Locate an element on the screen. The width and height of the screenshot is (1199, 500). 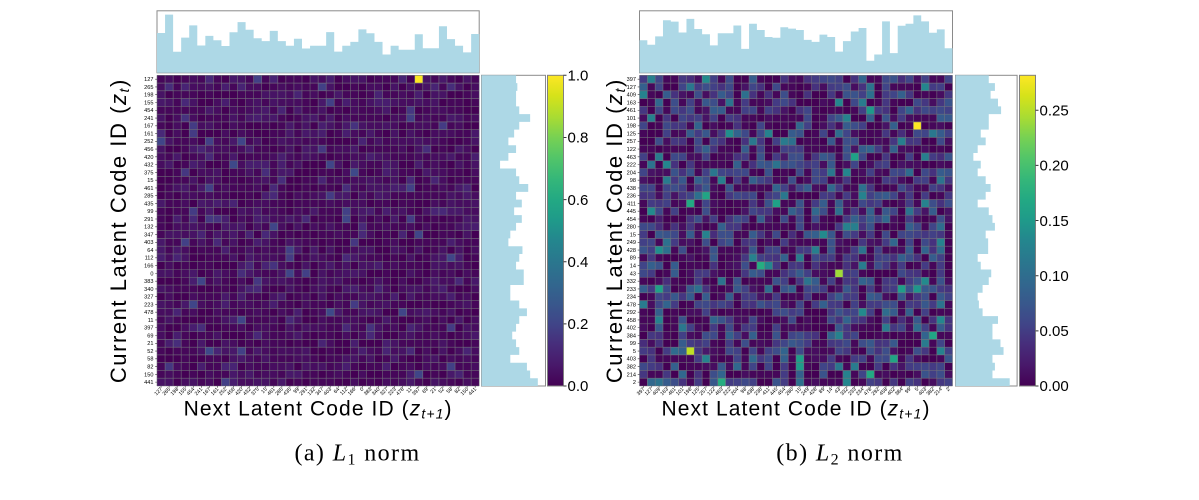
svg-text: 11 is located at coordinates (151, 321).